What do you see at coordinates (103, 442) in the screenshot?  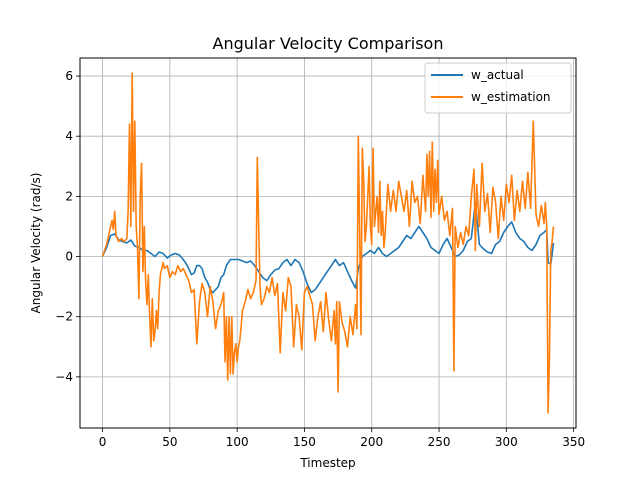 I see `x-tick-label: 0` at bounding box center [103, 442].